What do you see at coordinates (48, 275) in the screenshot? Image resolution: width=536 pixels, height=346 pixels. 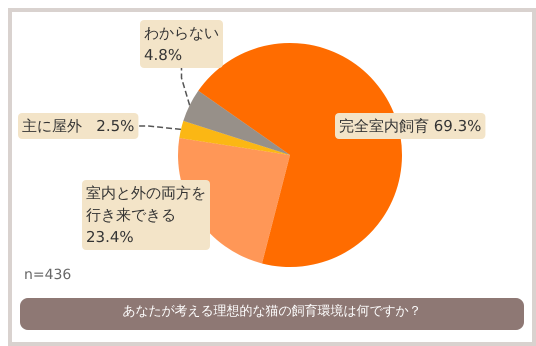 I see `text: n=436` at bounding box center [48, 275].